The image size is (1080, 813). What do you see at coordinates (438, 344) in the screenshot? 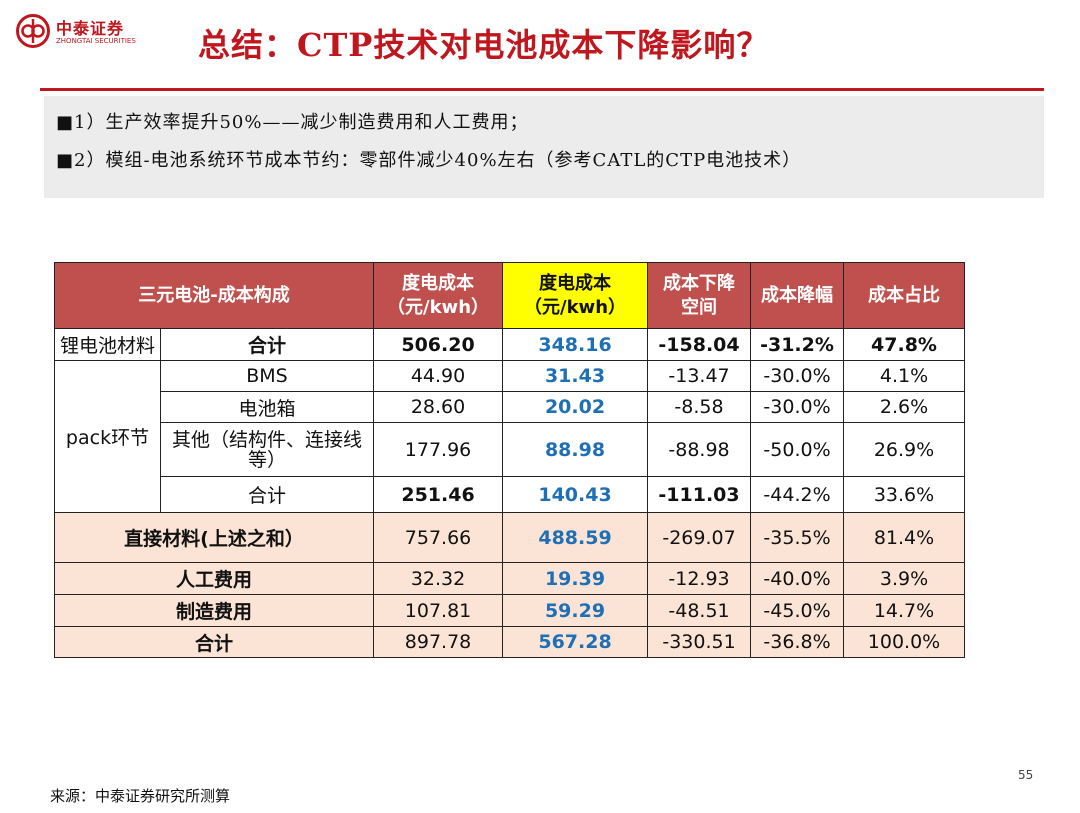
I see `cell-cost-before: 506.20` at bounding box center [438, 344].